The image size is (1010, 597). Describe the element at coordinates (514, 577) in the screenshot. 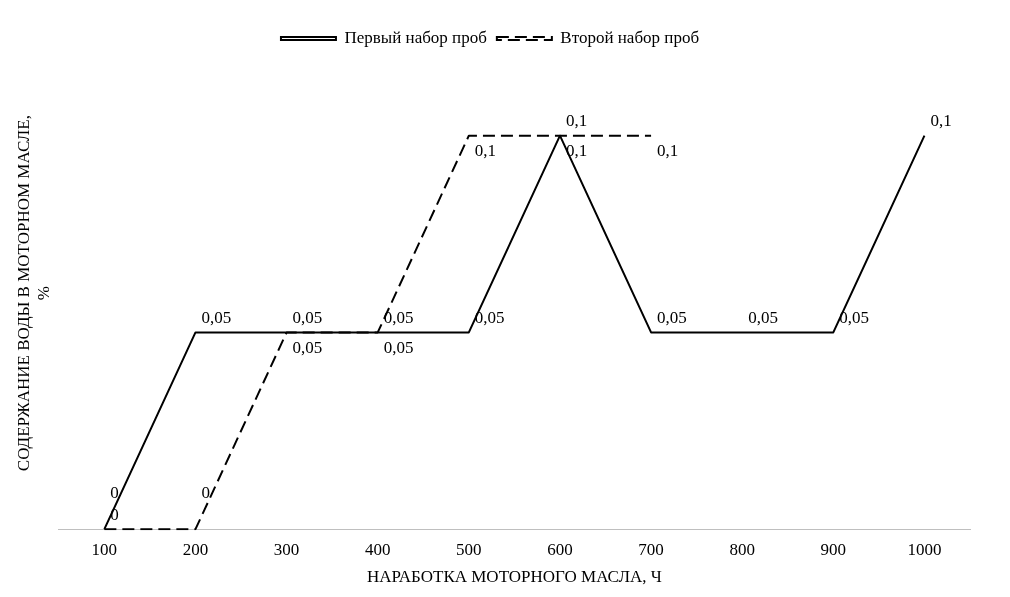

I see `x-axis-title: НАРАБОТКА МОТОРНОГО МАСЛА, Ч` at that location.